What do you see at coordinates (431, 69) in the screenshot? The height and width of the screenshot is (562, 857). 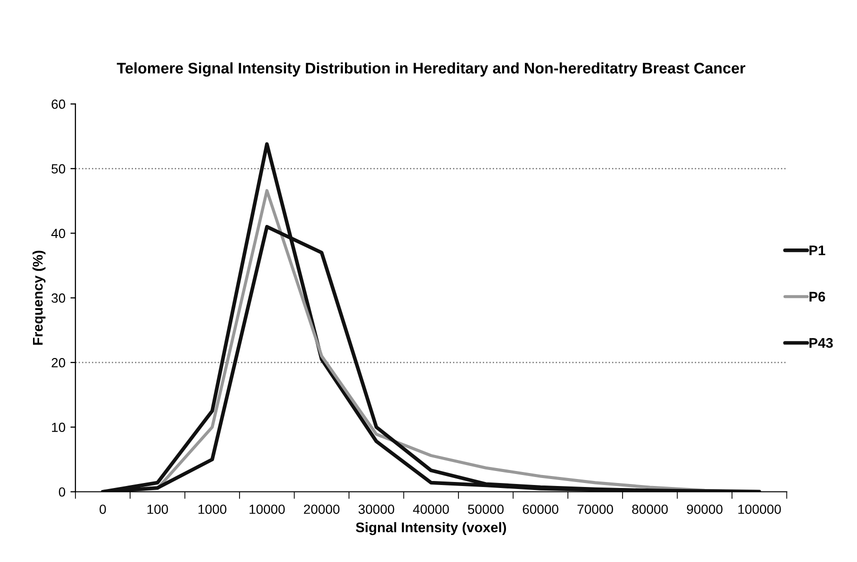 I see `chart-title: Telomere Signal Intensity Distribution in Hereditary and Non-hereditatry Breast Cancer` at bounding box center [431, 69].